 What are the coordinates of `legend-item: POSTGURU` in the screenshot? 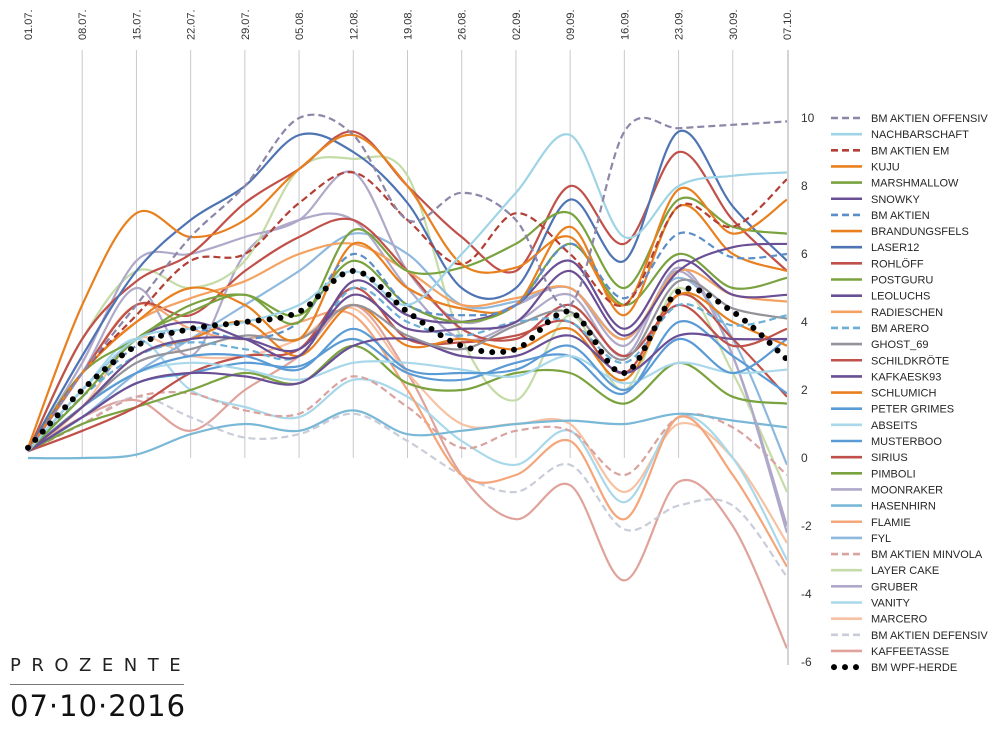 It's located at (882, 281).